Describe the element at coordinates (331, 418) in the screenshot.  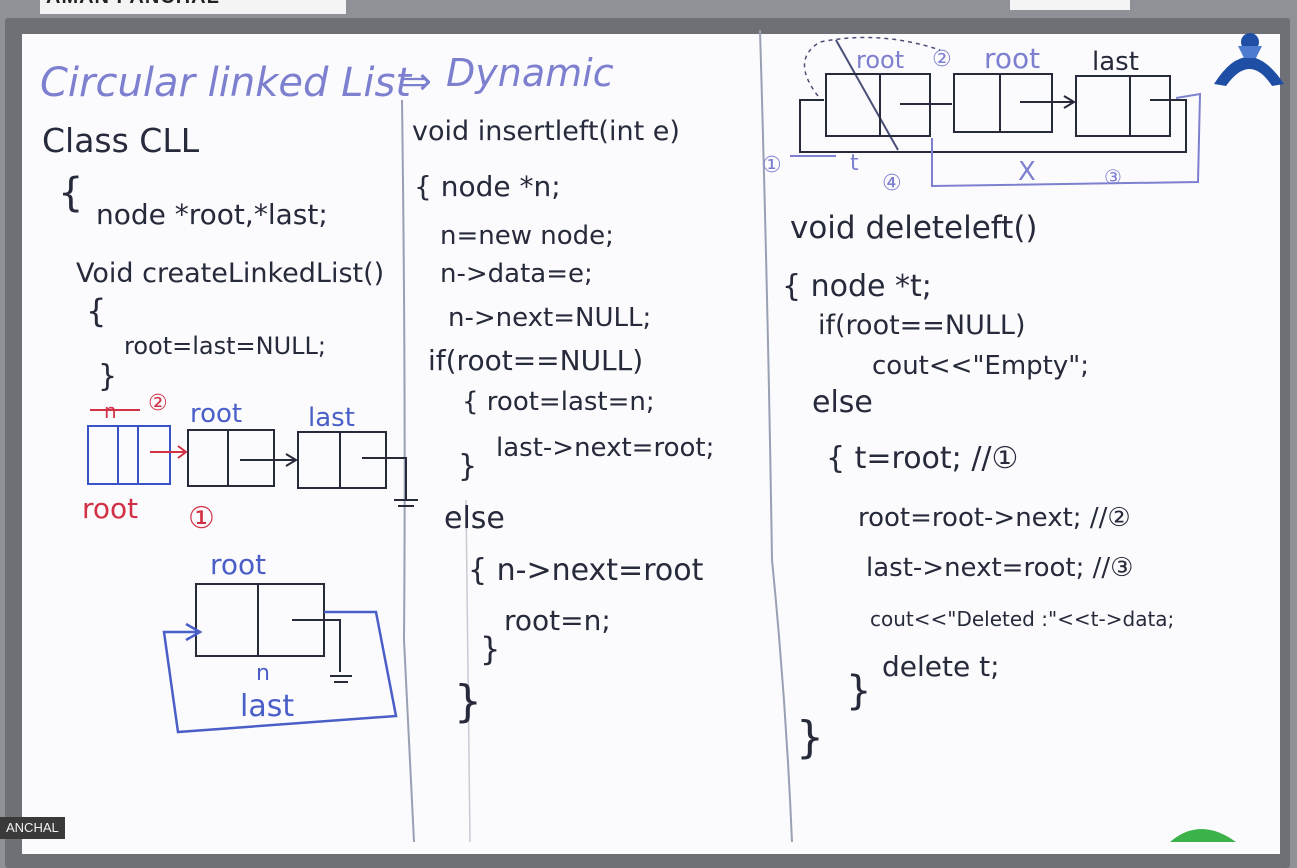
I see `col1-last-label: last` at that location.